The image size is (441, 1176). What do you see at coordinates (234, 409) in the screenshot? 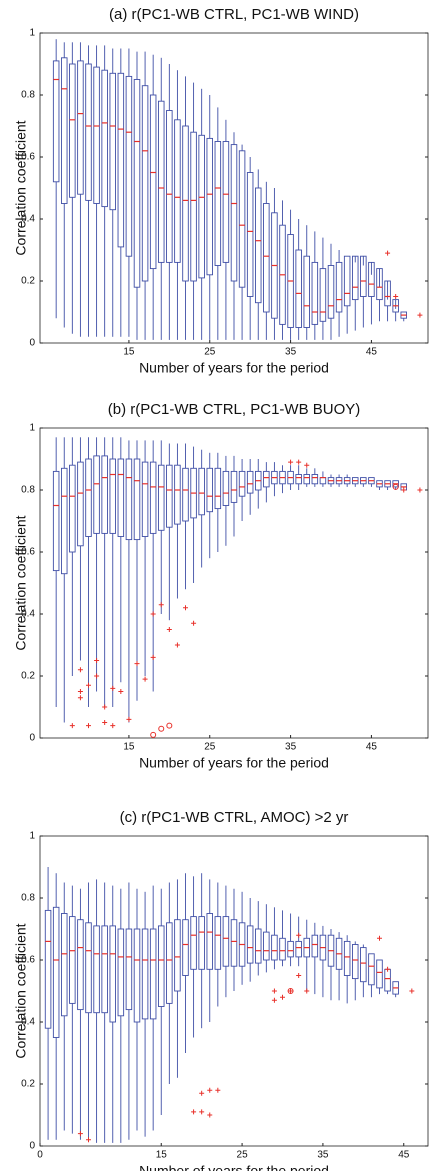
I see `chart-title: (b) r(PC1-WB CTRL, PC1-WB BUOY)` at bounding box center [234, 409].